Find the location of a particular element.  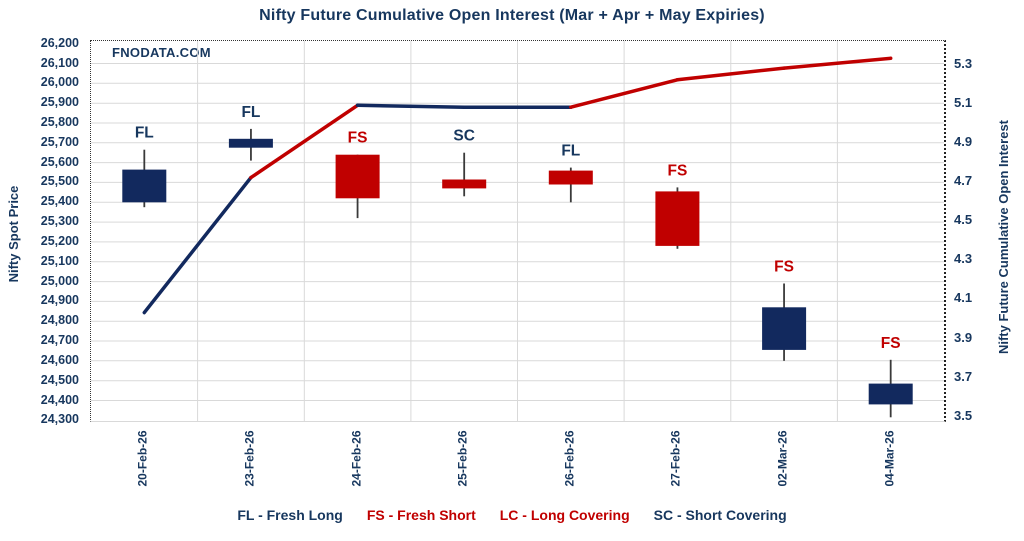

y-left-tick-label: 24,700 is located at coordinates (59, 340).